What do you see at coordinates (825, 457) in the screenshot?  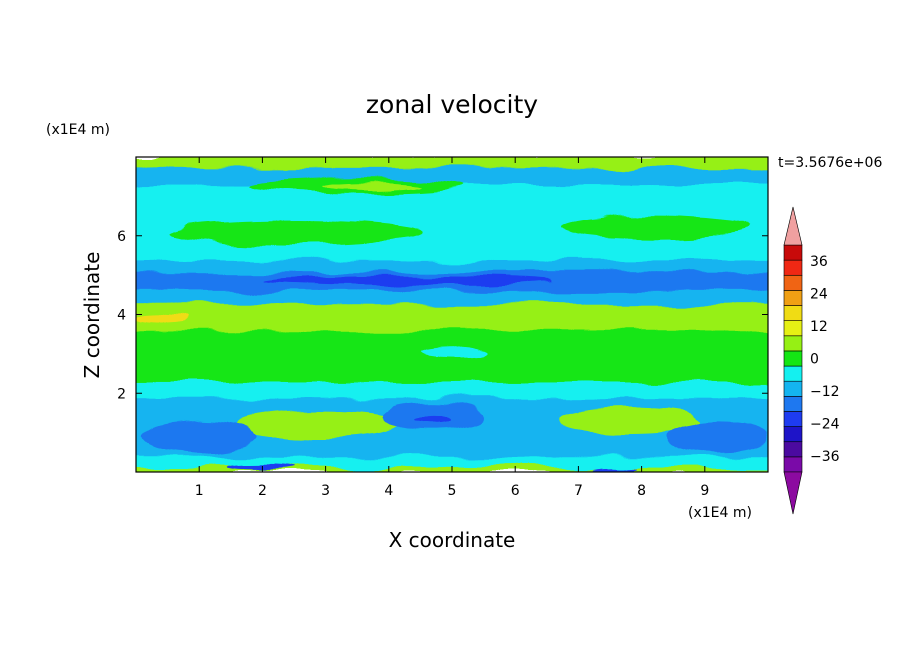 I see `colorbar-tick-label: −36` at bounding box center [825, 457].